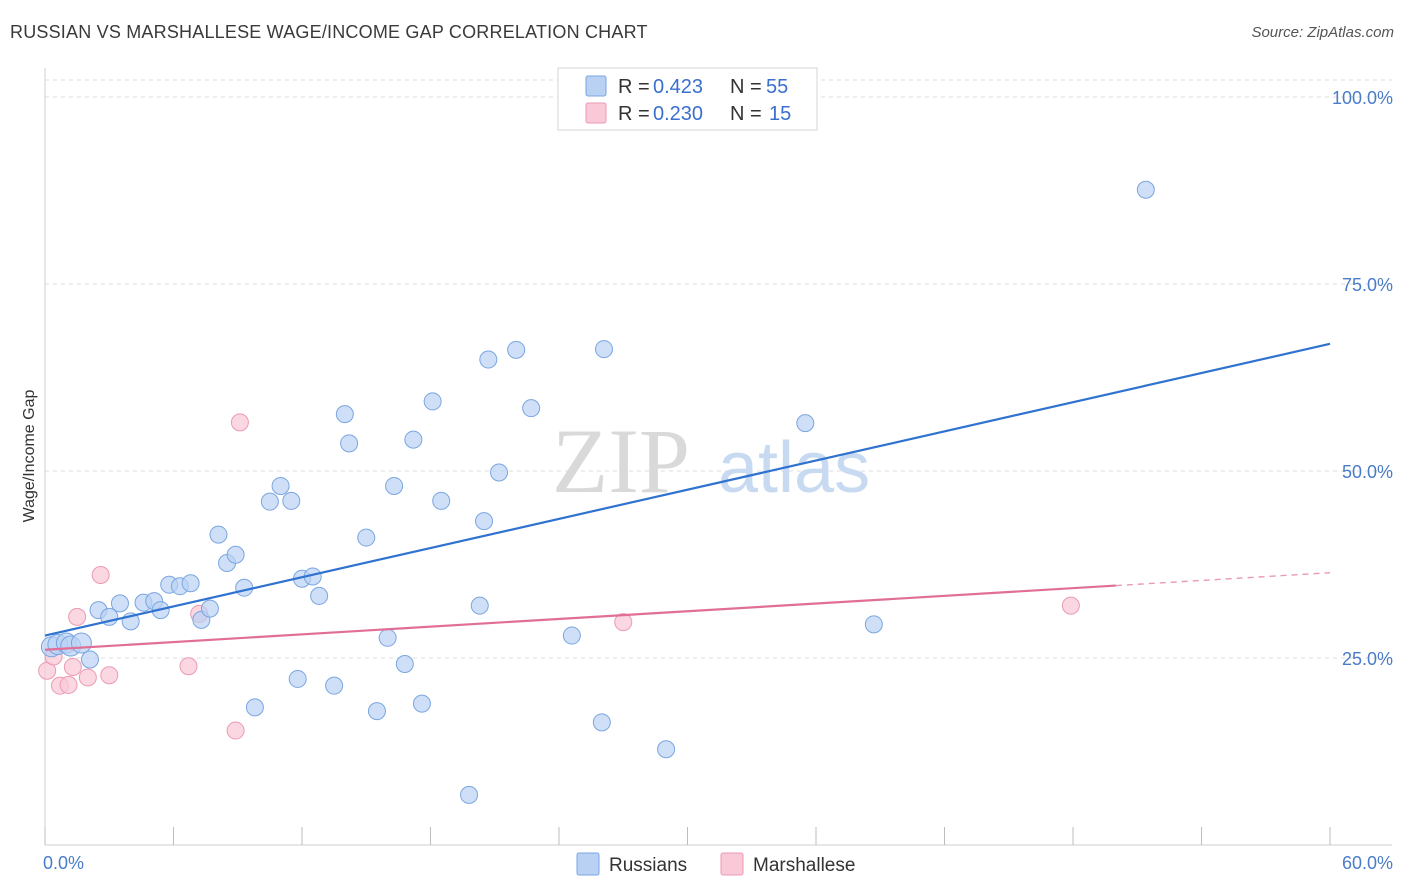 The image size is (1406, 892). Describe the element at coordinates (1367, 285) in the screenshot. I see `y-tick-label-75: 75.0%` at that location.